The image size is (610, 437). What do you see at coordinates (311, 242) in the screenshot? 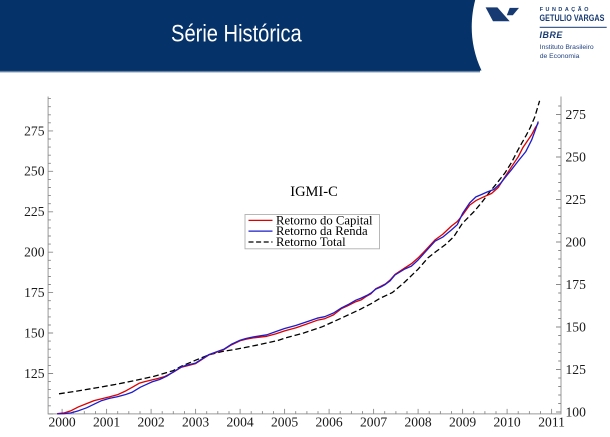
I see `svg-text: Retorno Total` at bounding box center [311, 242].